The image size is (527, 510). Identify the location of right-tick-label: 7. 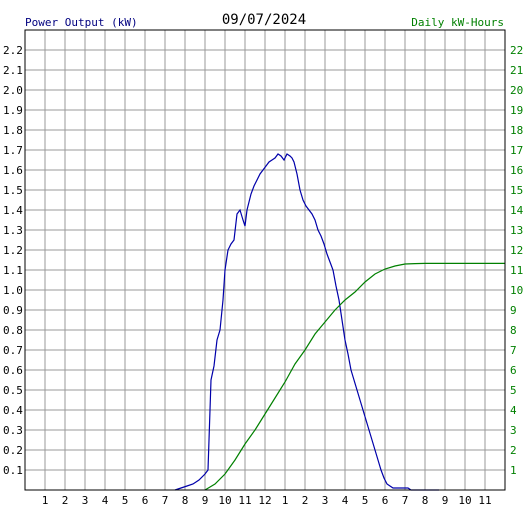
(513, 350).